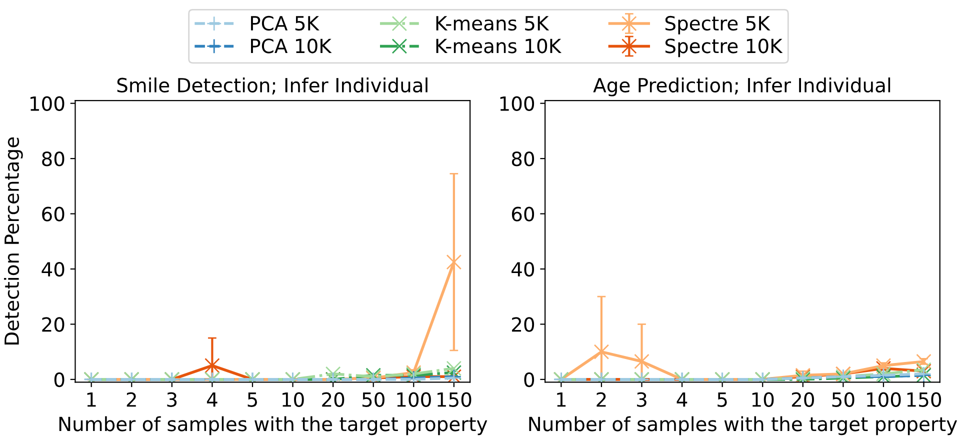 The image size is (977, 447). What do you see at coordinates (13, 240) in the screenshot?
I see `y-axis-title: Detection Percentage` at bounding box center [13, 240].